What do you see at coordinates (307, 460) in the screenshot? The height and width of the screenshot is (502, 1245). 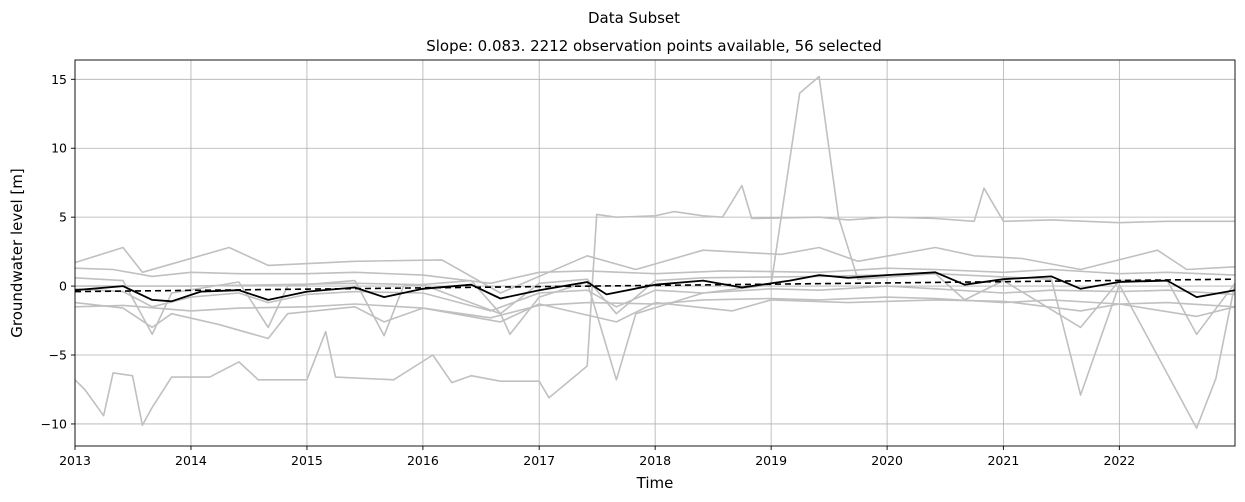 I see `x-tick-label: 2015` at bounding box center [307, 460].